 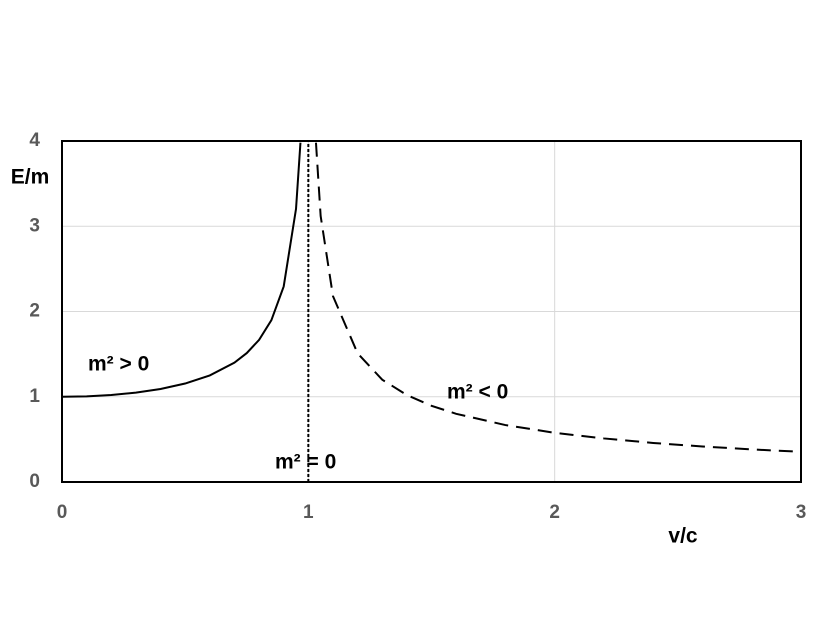 What do you see at coordinates (34, 311) in the screenshot?
I see `y-tick-label: 2` at bounding box center [34, 311].